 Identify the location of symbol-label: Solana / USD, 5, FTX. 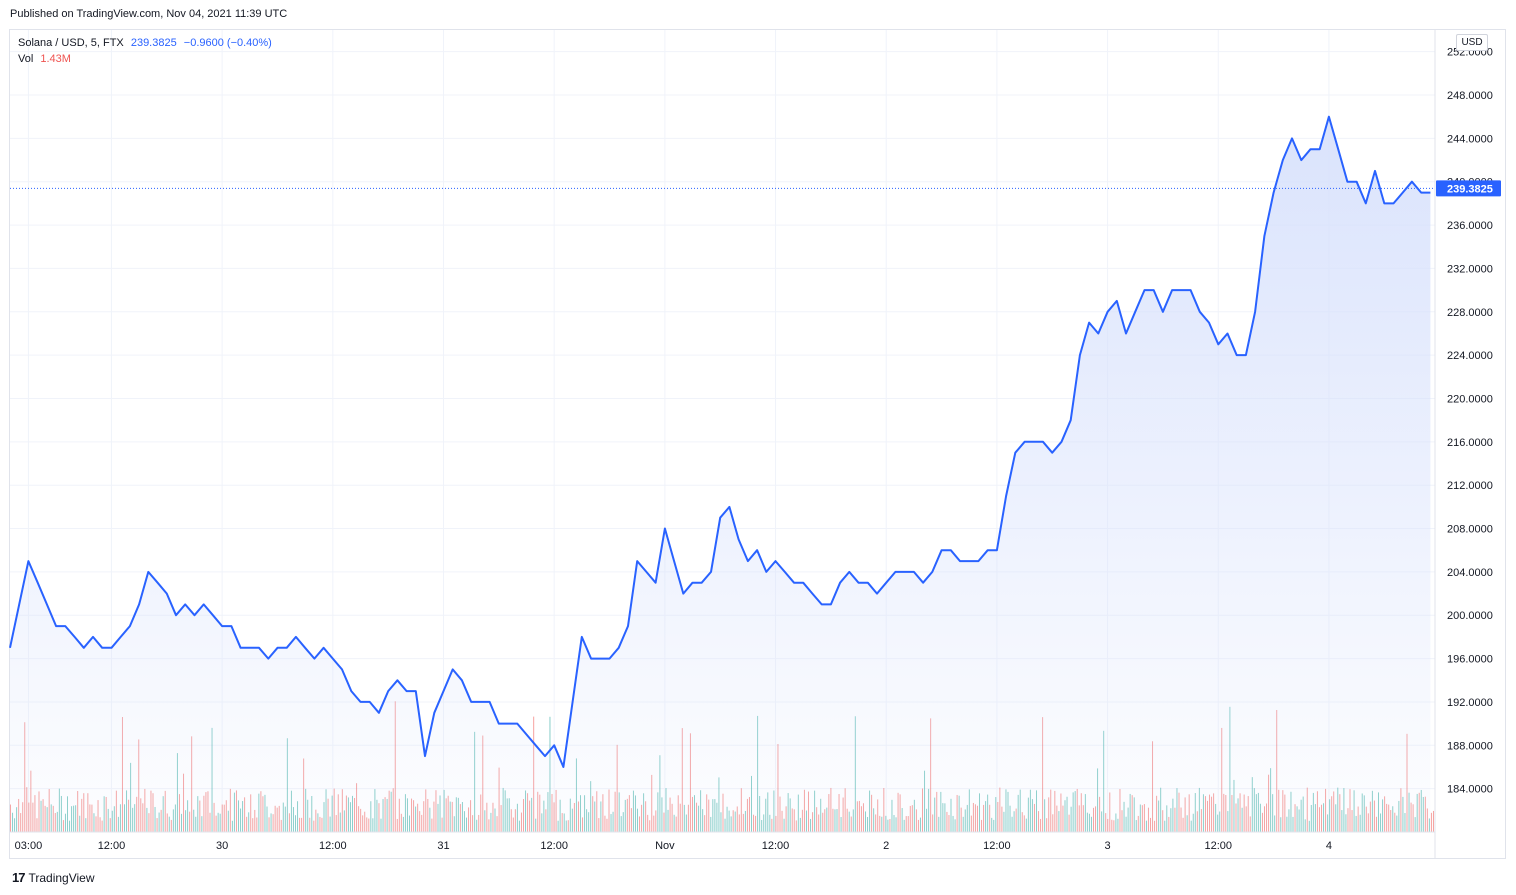
(71, 43).